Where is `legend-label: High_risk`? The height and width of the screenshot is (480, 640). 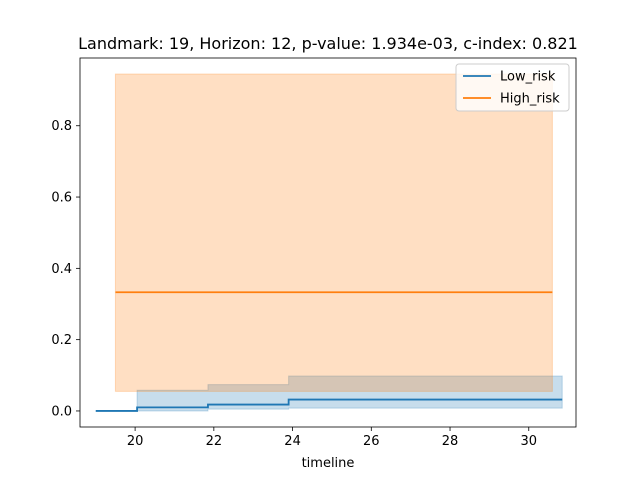
legend-label: High_risk is located at coordinates (530, 99).